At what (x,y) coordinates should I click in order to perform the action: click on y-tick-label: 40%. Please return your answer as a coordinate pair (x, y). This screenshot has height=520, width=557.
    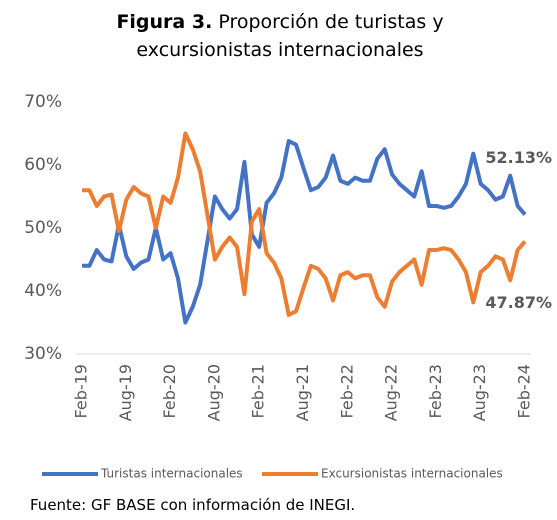
    Looking at the image, I should click on (43, 291).